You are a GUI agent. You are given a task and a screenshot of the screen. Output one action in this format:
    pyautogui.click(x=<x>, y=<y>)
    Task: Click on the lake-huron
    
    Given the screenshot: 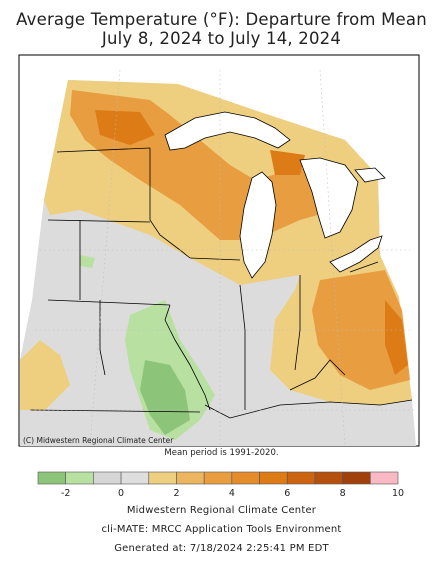 What is the action you would take?
    pyautogui.click(x=329, y=198)
    